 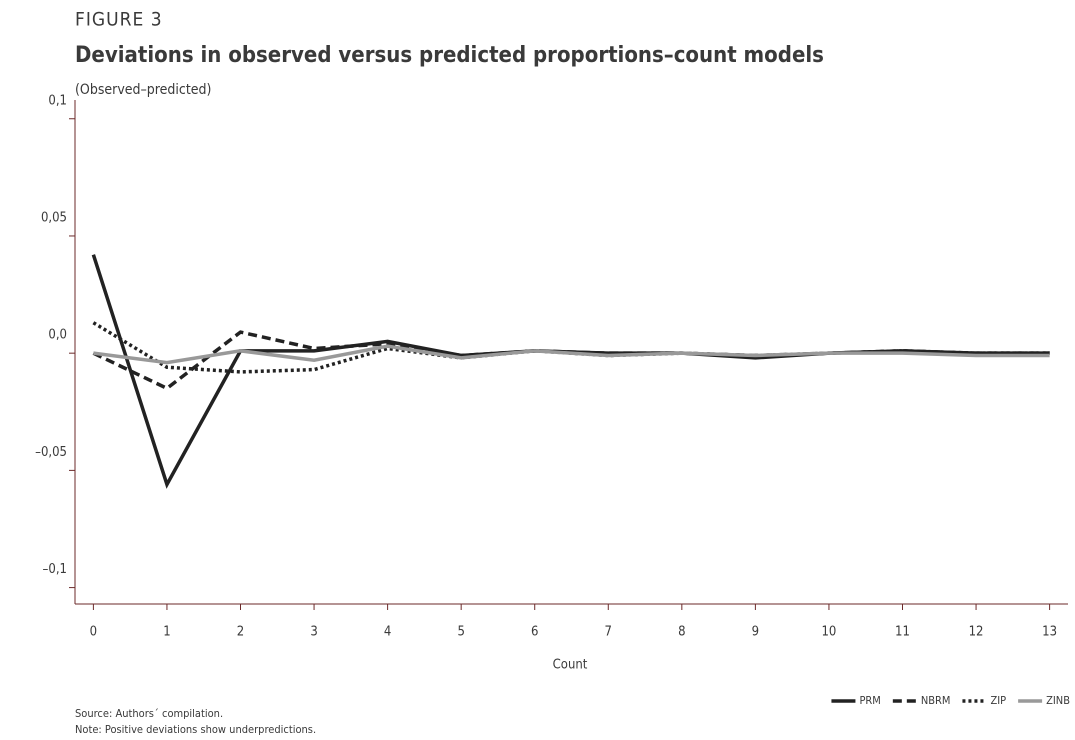 I want to click on x-tick-label: 5, so click(x=460, y=632).